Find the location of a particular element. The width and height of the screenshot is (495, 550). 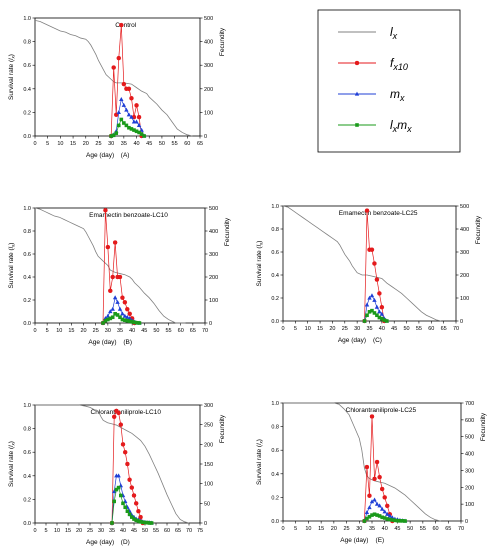

legend-item: lx is located at coordinates (368, 33).